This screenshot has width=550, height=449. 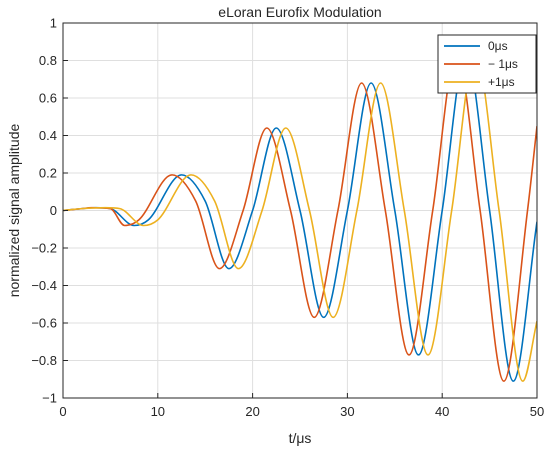 What do you see at coordinates (44, 248) in the screenshot?
I see `y-tick-label: −0.2` at bounding box center [44, 248].